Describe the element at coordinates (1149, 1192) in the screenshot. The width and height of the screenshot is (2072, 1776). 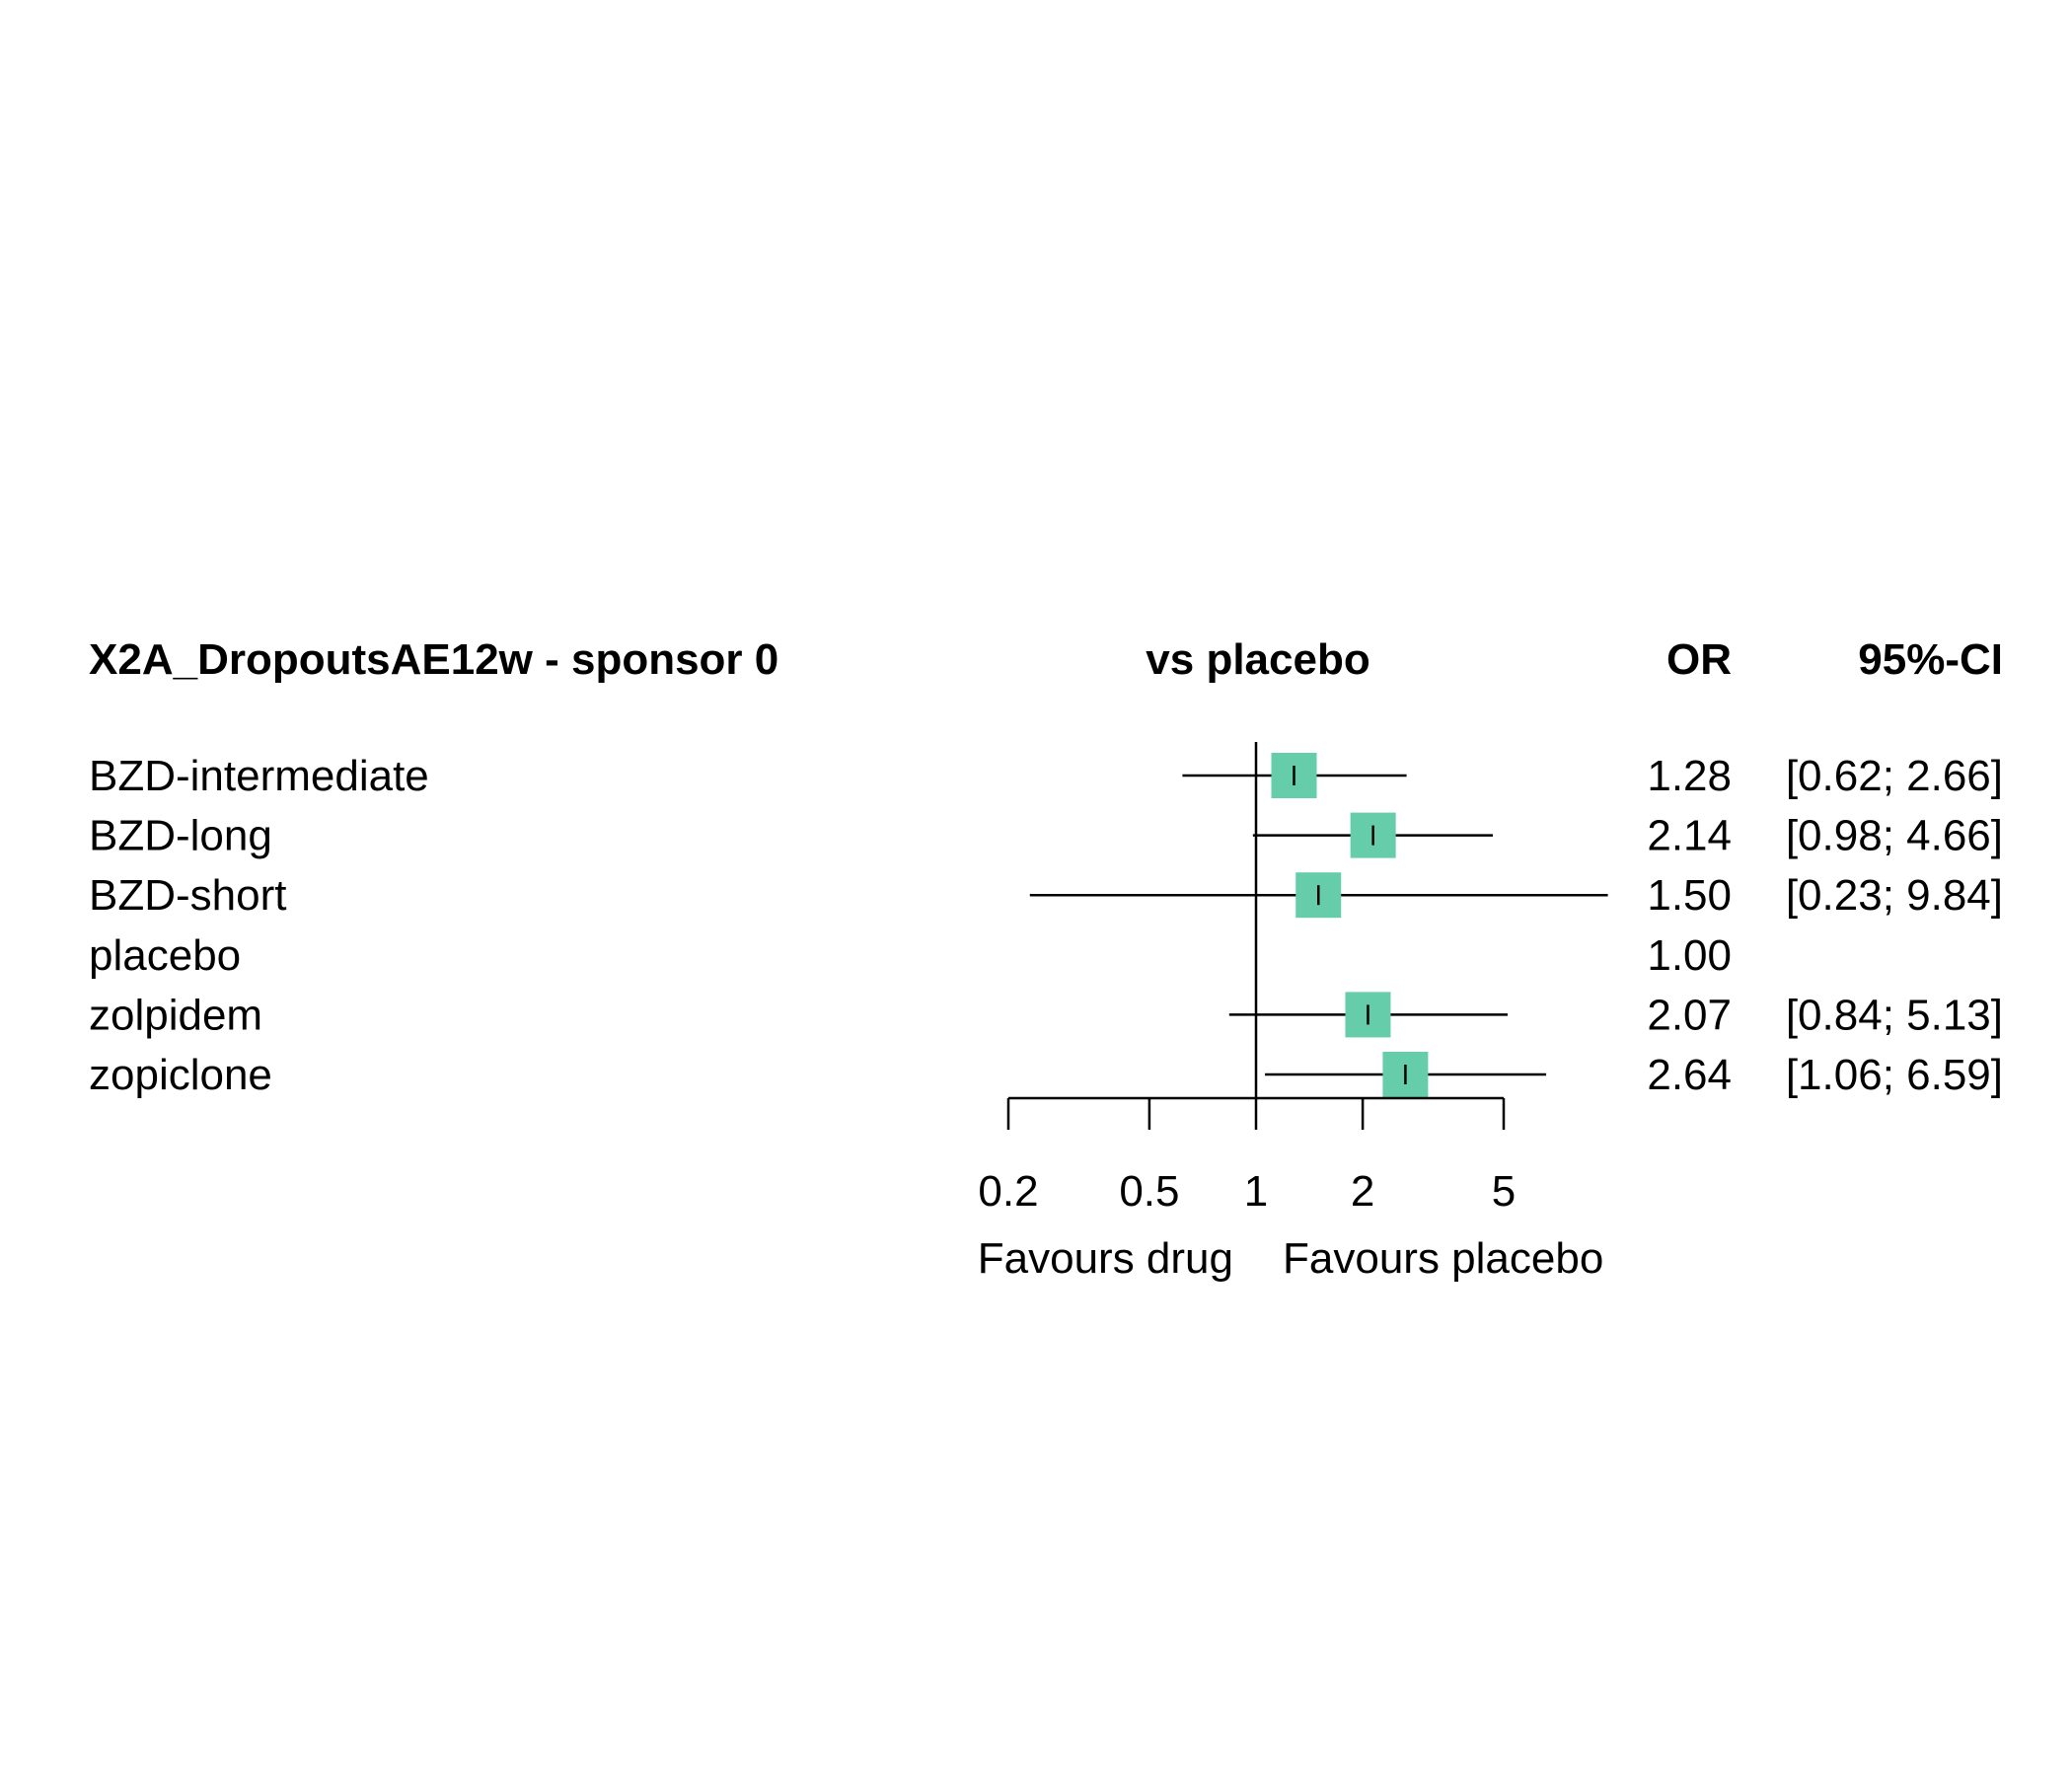
I see `axis-tick-label: 0.5` at that location.